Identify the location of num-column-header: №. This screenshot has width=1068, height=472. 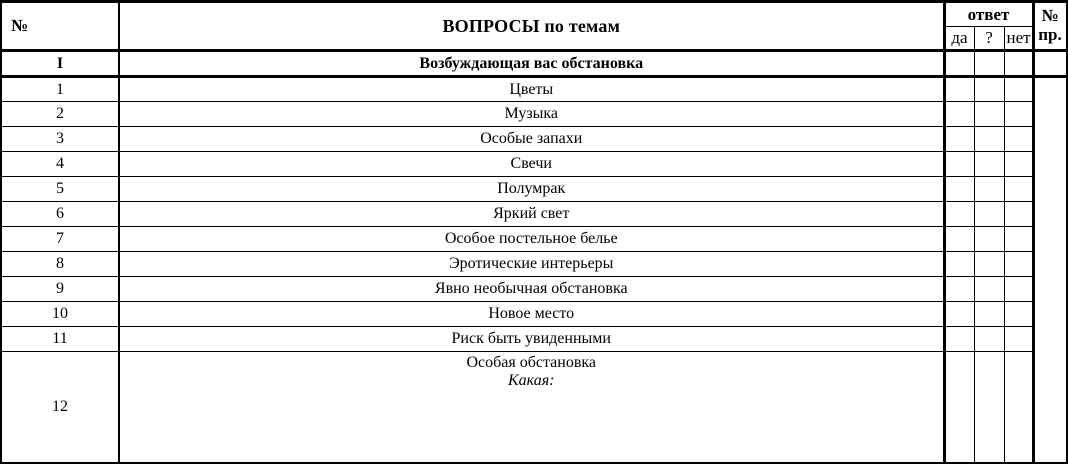
(60, 26).